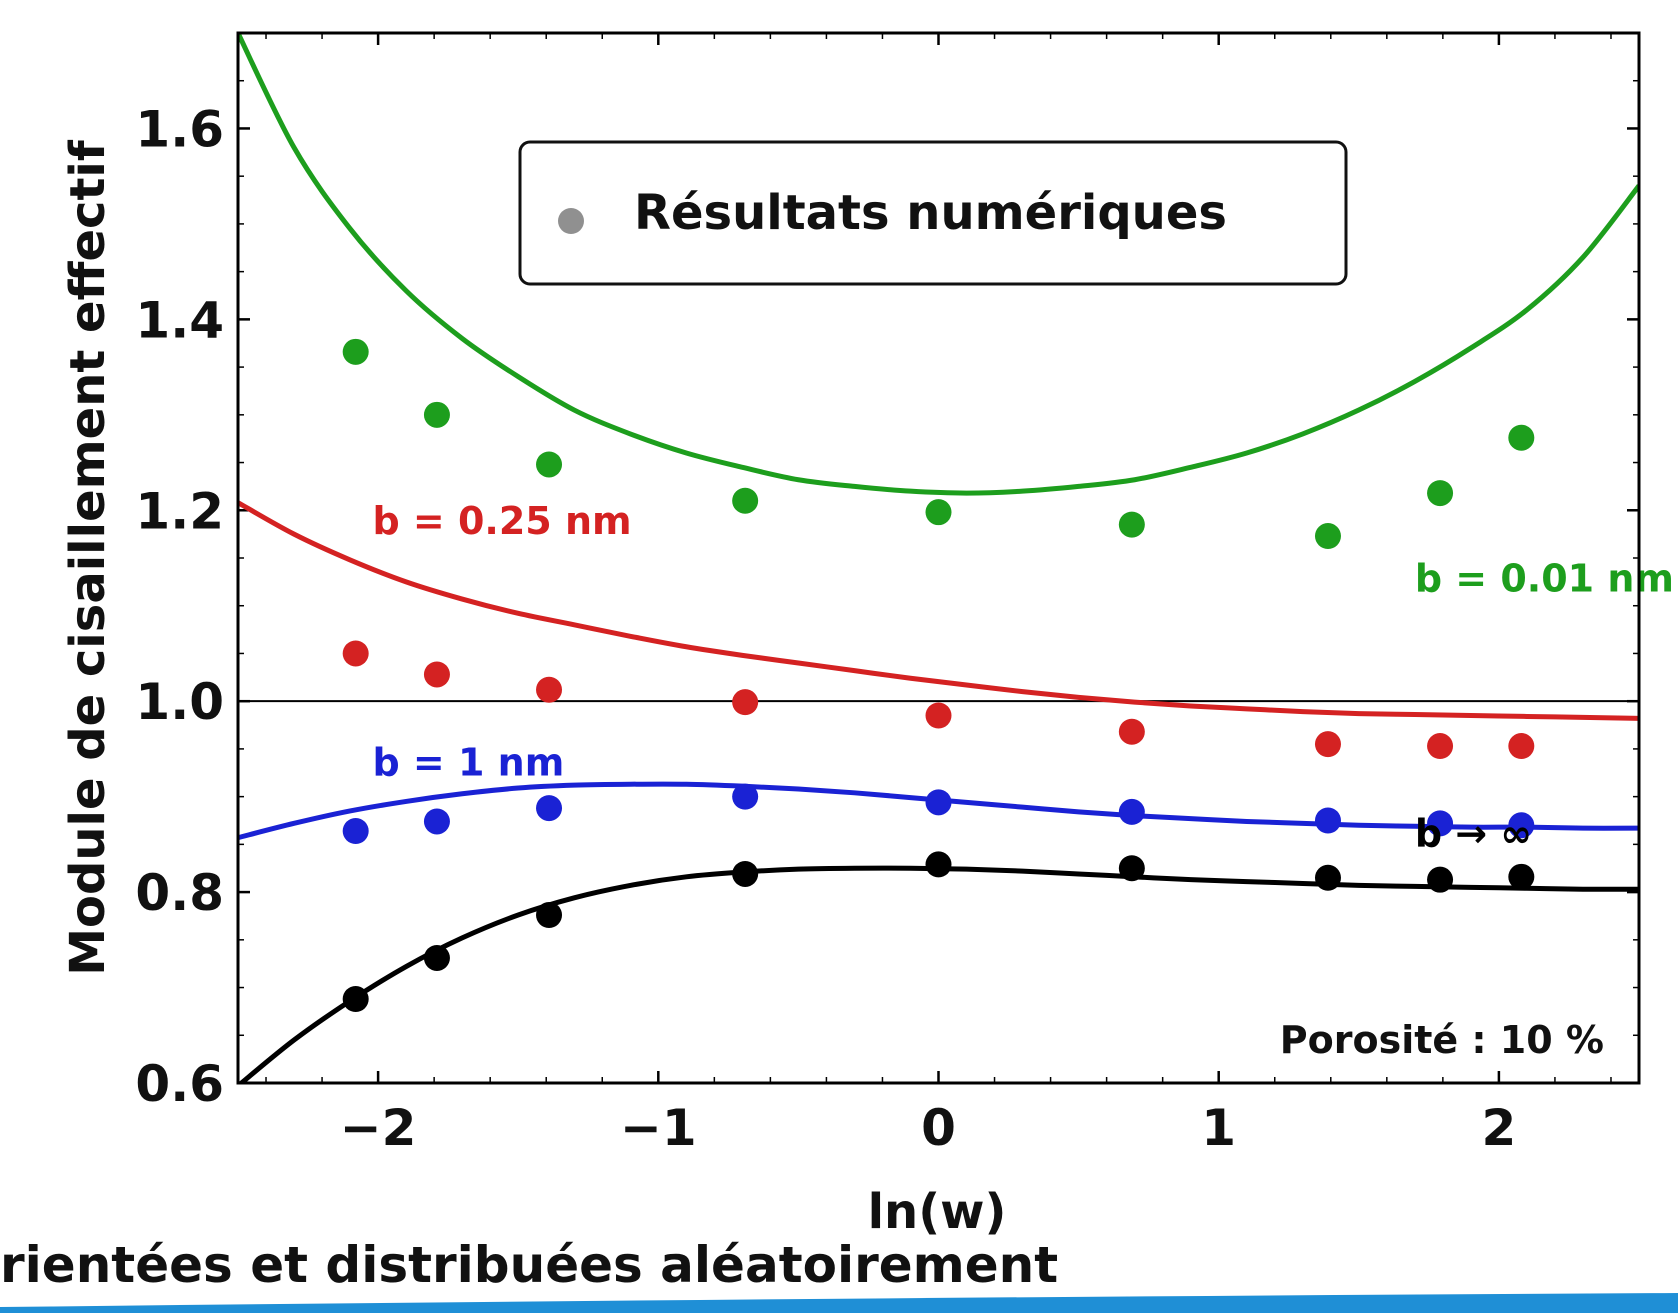 This screenshot has width=1678, height=1313. I want to click on legend-marker, so click(571, 221).